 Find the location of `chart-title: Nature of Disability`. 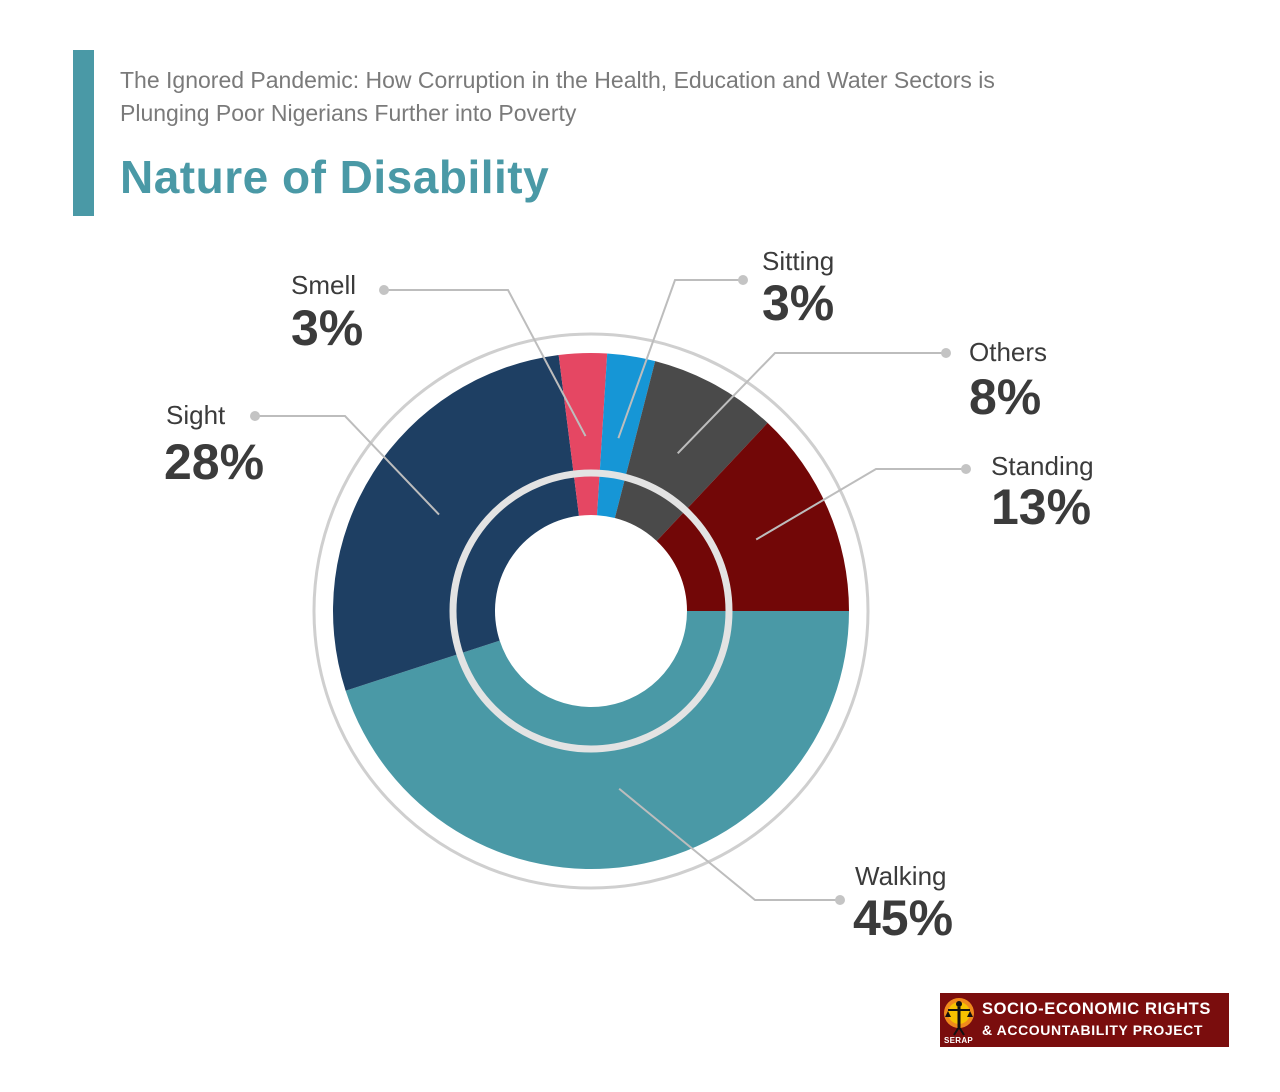

chart-title: Nature of Disability is located at coordinates (335, 177).